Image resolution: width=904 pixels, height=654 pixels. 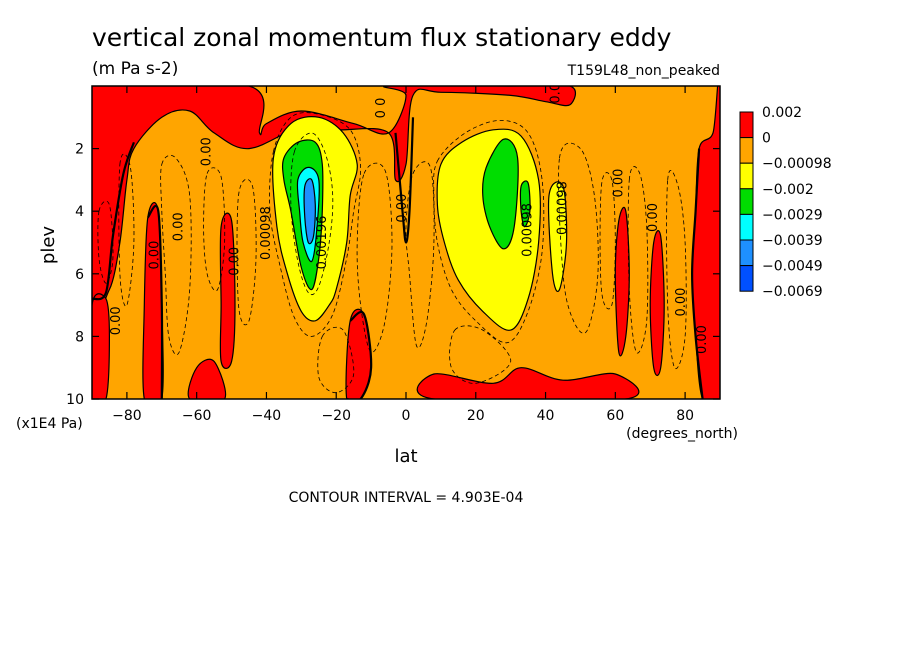 What do you see at coordinates (79, 150) in the screenshot?
I see `y-tick-label: 2` at bounding box center [79, 150].